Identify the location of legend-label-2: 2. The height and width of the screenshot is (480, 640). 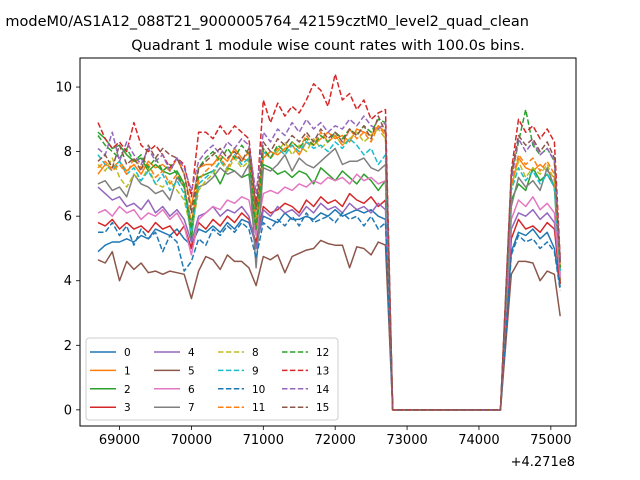
(127, 390).